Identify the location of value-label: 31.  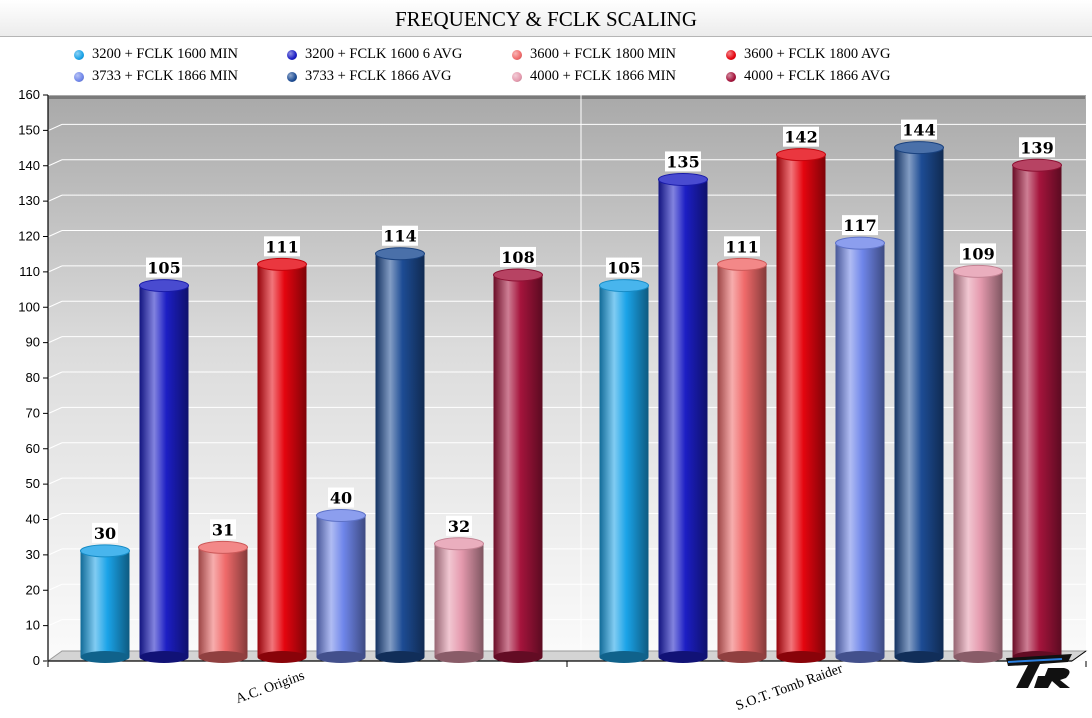
(223, 529).